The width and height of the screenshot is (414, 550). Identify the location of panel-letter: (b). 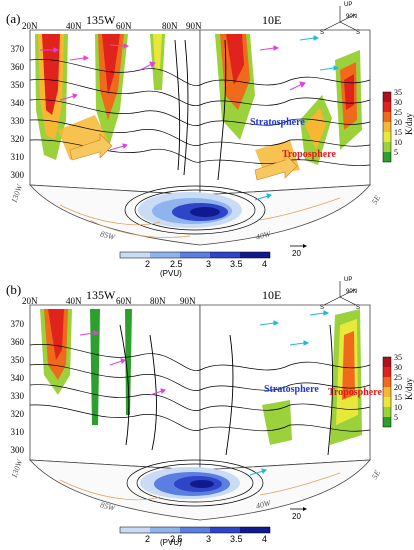
(14, 289).